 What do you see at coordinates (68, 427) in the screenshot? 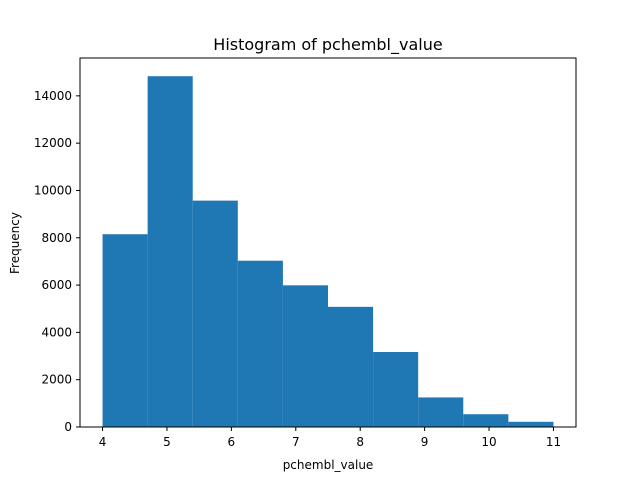
I see `y-tick-label: 0` at bounding box center [68, 427].